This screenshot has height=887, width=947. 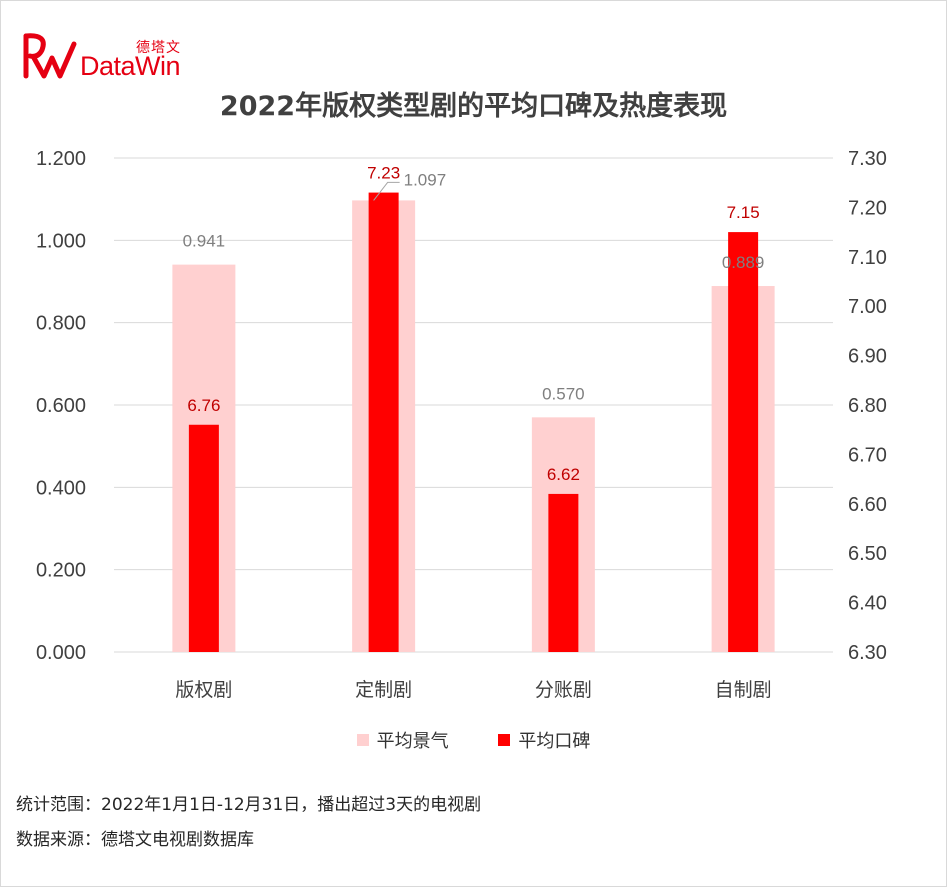 I want to click on right-tick-label: 7.00, so click(x=867, y=307).